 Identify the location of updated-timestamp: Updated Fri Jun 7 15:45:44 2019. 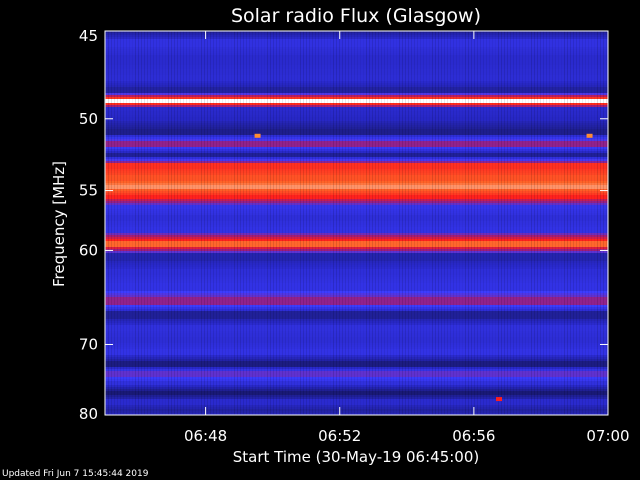
(75, 474).